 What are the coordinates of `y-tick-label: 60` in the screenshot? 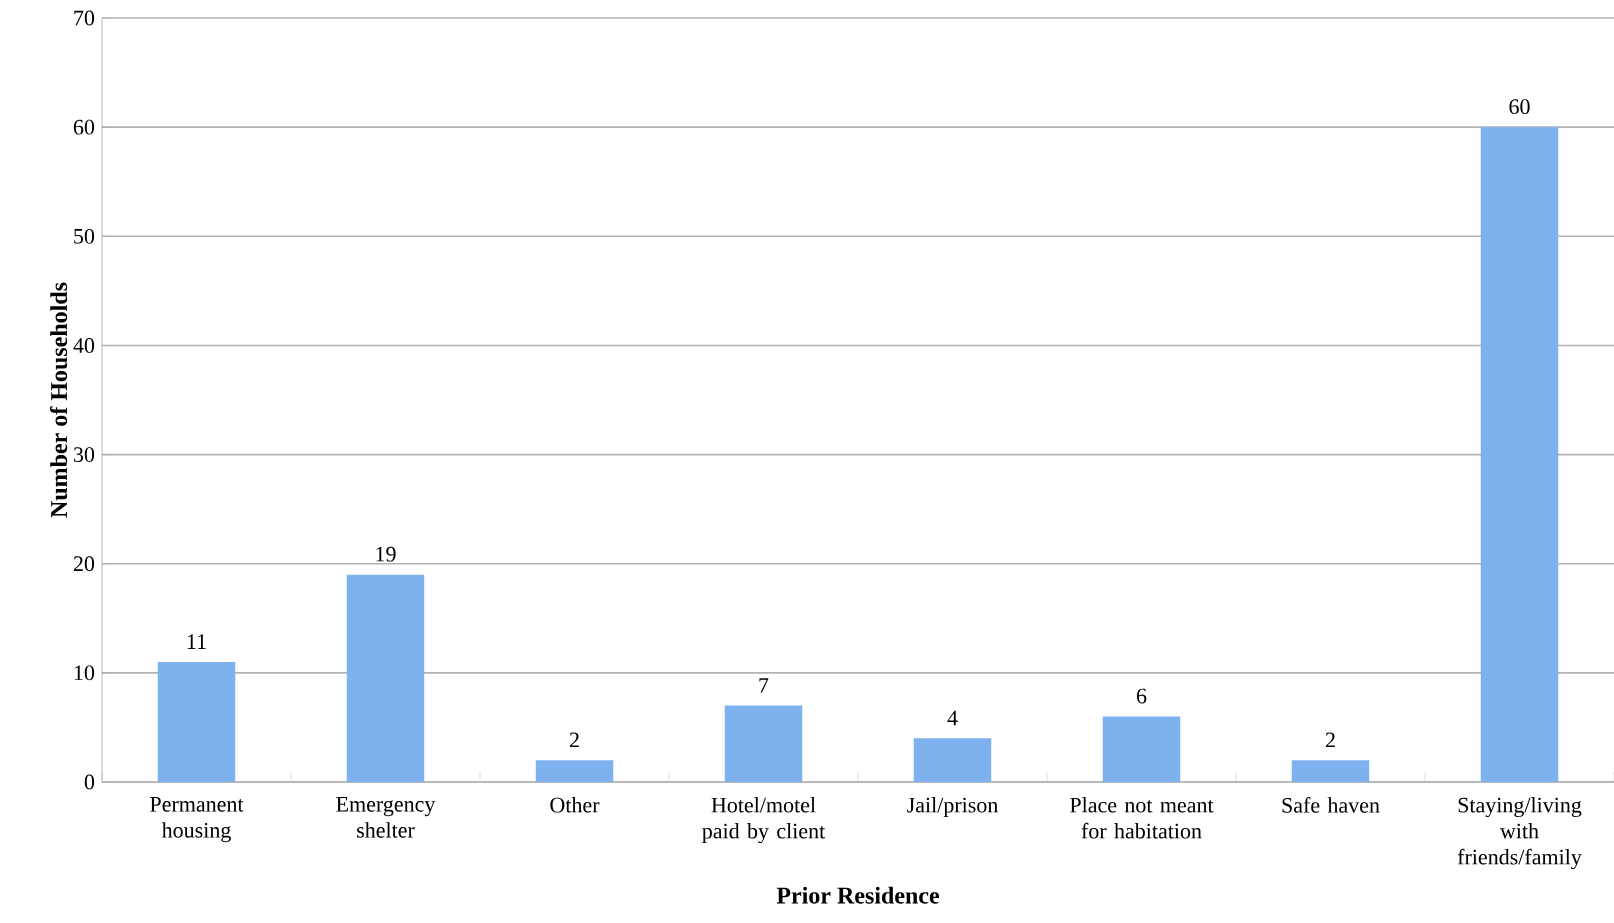 It's located at (84, 127).